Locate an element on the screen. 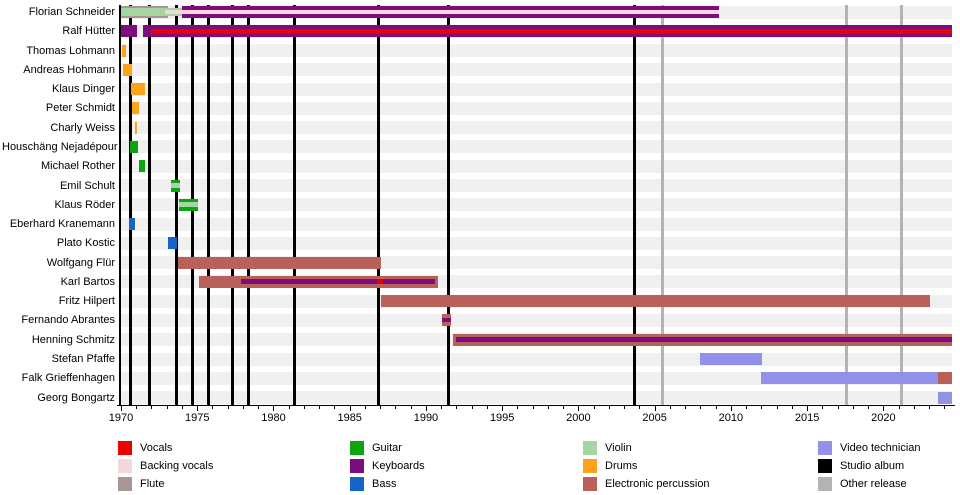  legend-label-other-release: Other release is located at coordinates (873, 484).